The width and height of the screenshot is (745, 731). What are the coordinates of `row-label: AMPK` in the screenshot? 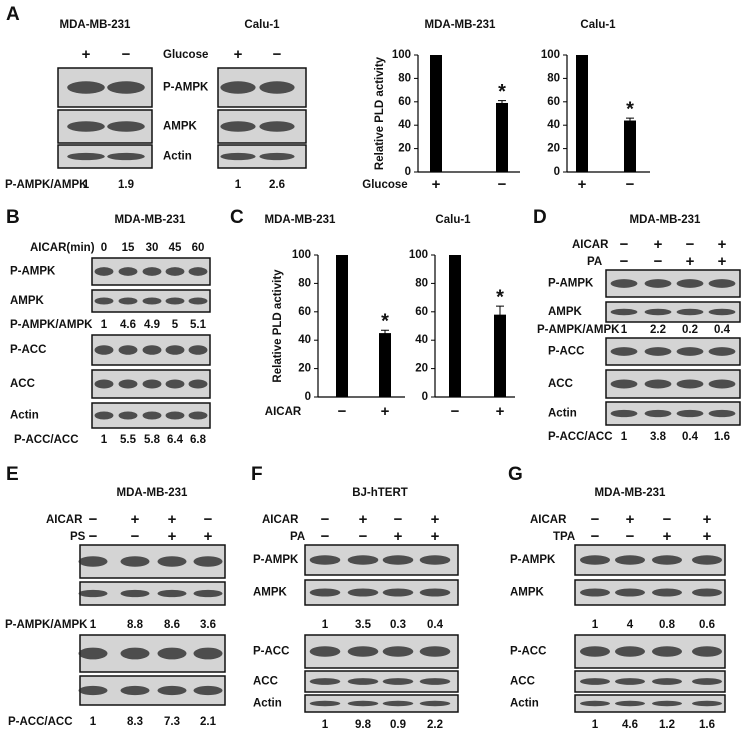 It's located at (565, 312).